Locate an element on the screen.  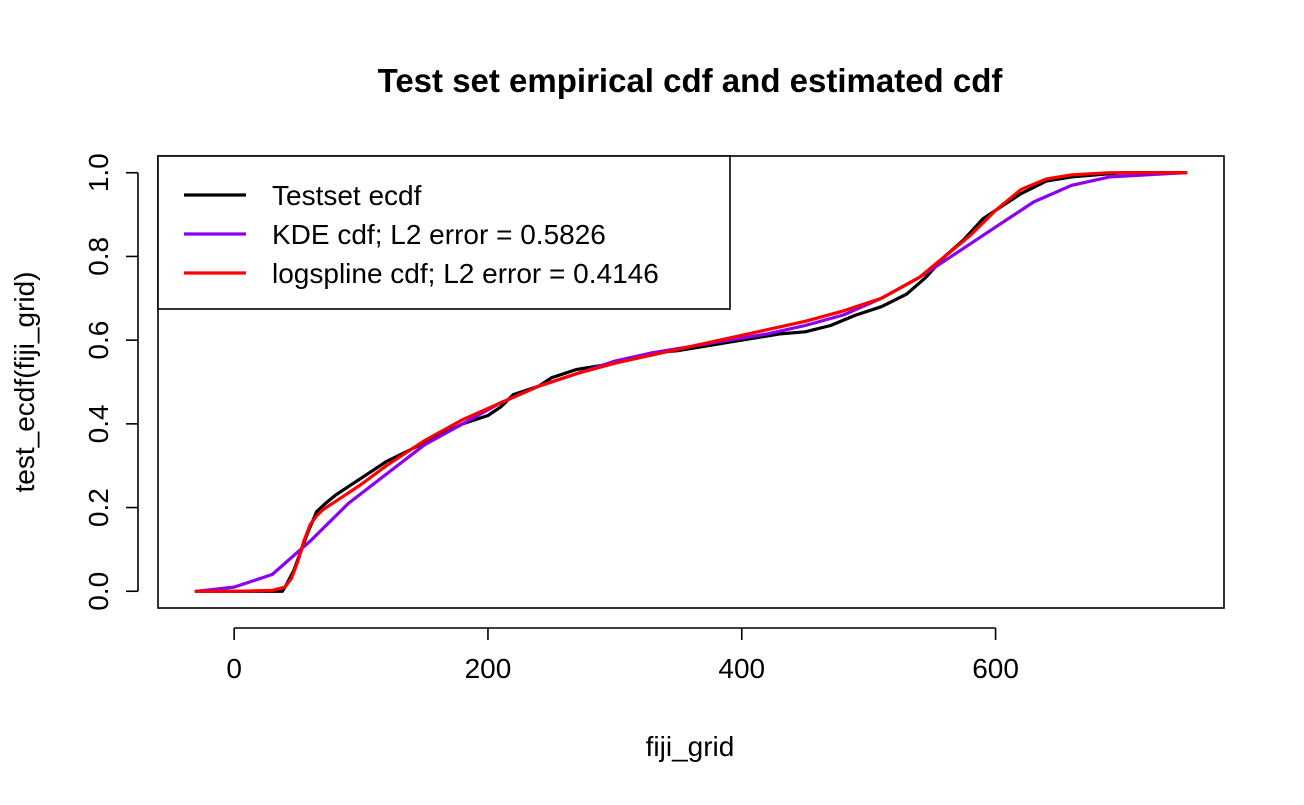
legend-label: Testset ecdf is located at coordinates (347, 195).